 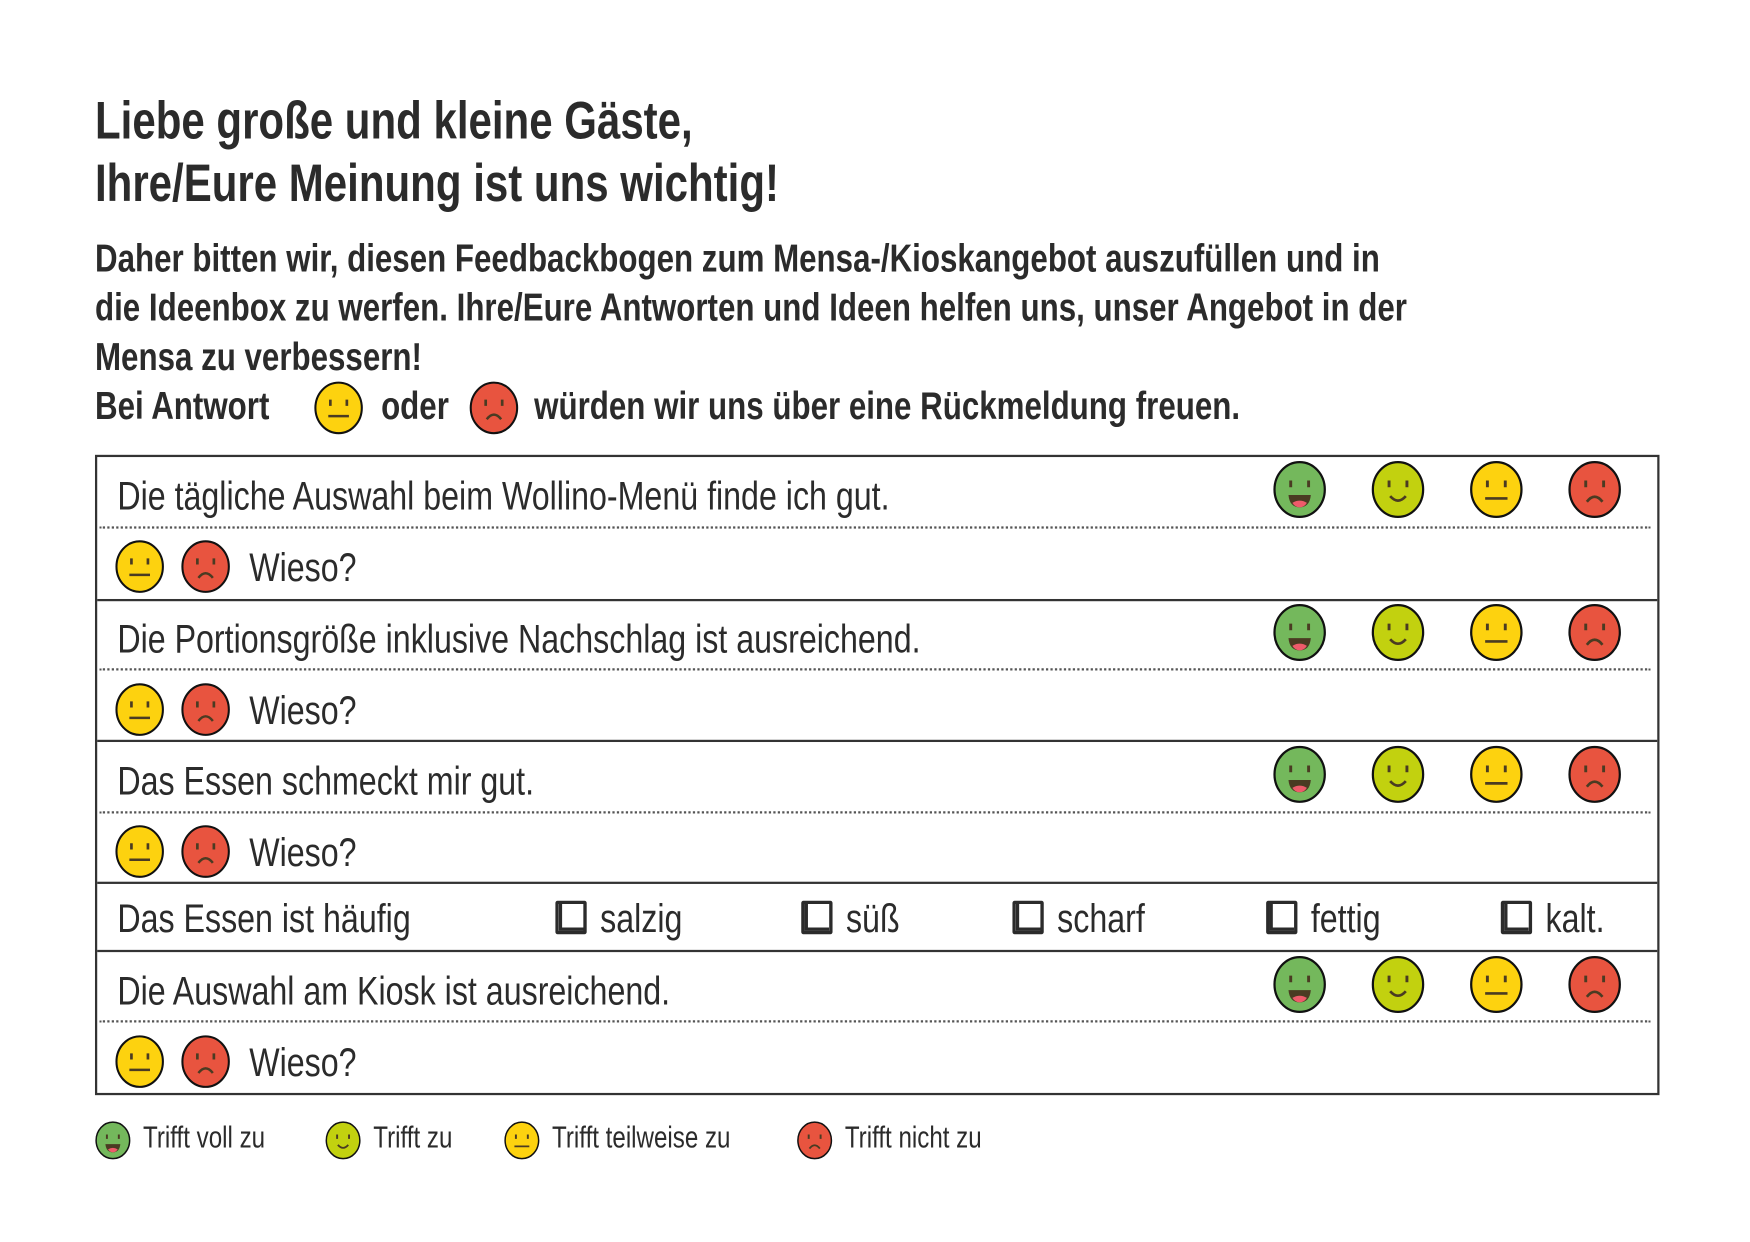 What do you see at coordinates (204, 1137) in the screenshot?
I see `legend-label: Trifft voll zu` at bounding box center [204, 1137].